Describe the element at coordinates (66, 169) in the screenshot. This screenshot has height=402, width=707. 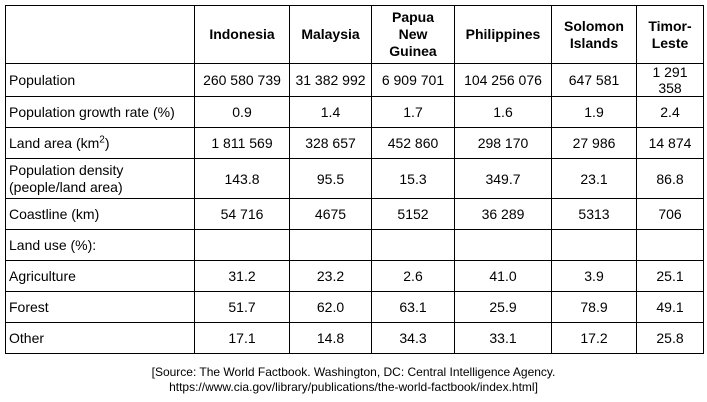
I see `row-label-line: Population density` at that location.